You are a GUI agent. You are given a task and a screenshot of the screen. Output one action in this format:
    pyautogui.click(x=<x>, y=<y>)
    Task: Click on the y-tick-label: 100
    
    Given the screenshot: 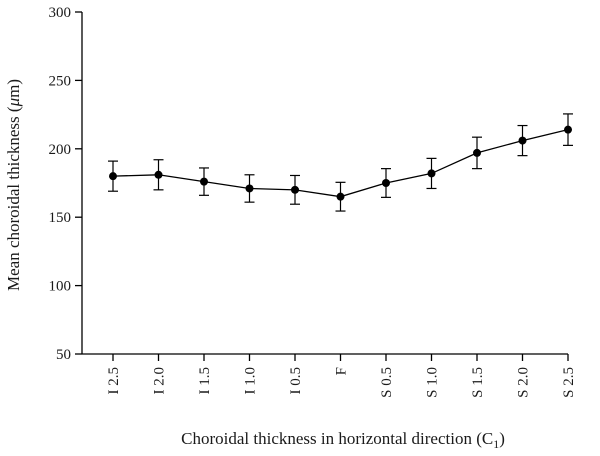 What is the action you would take?
    pyautogui.click(x=60, y=287)
    